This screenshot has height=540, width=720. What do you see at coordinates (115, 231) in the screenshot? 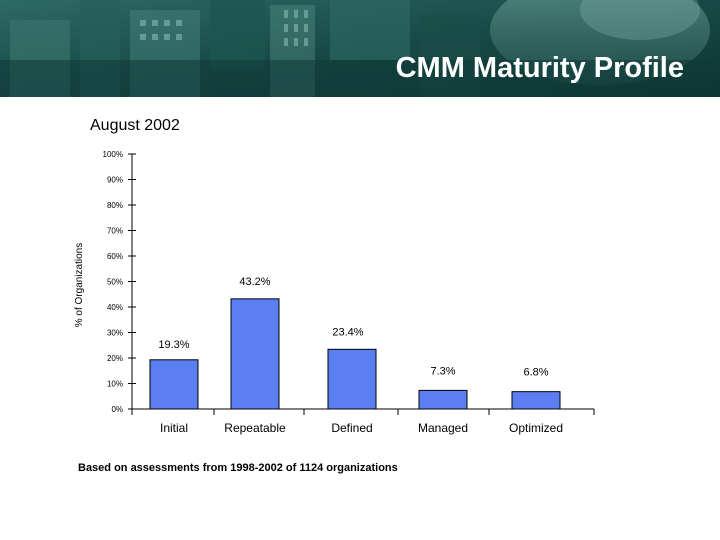
I see `y-tick-label: 70%` at bounding box center [115, 231].